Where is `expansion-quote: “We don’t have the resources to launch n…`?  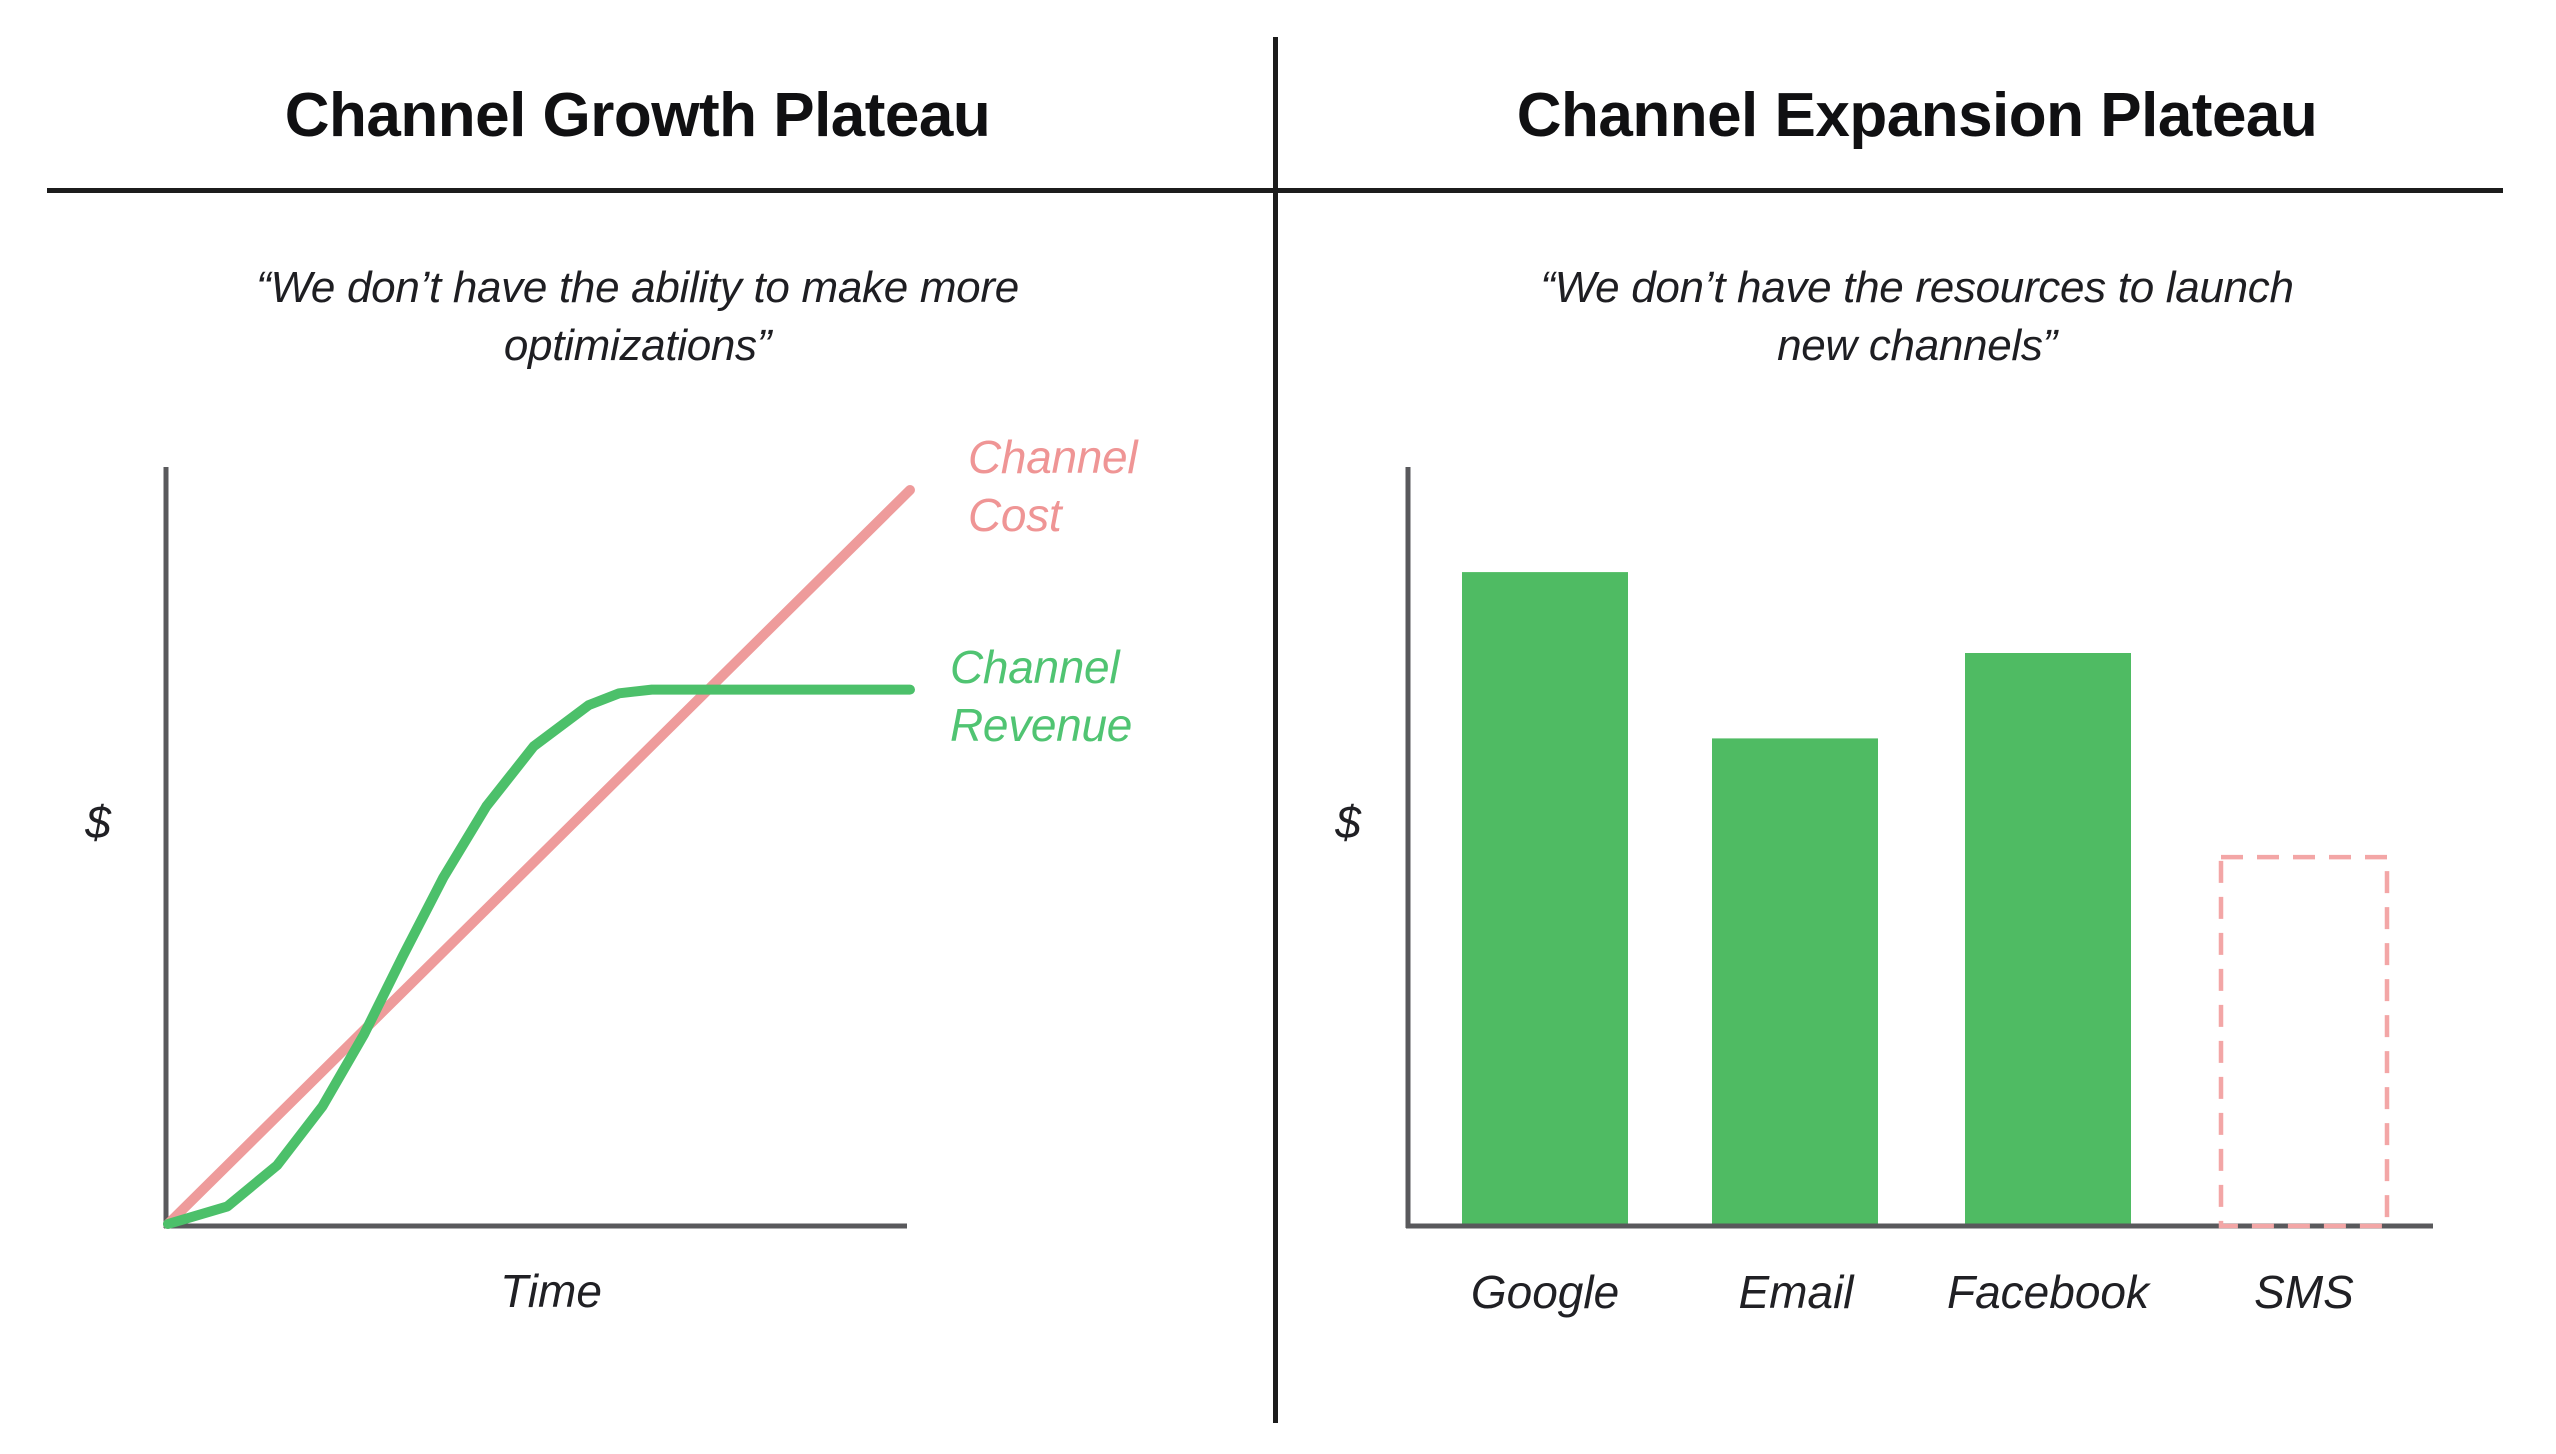 expansion-quote: “We don’t have the resources to launch n… is located at coordinates (1917, 316).